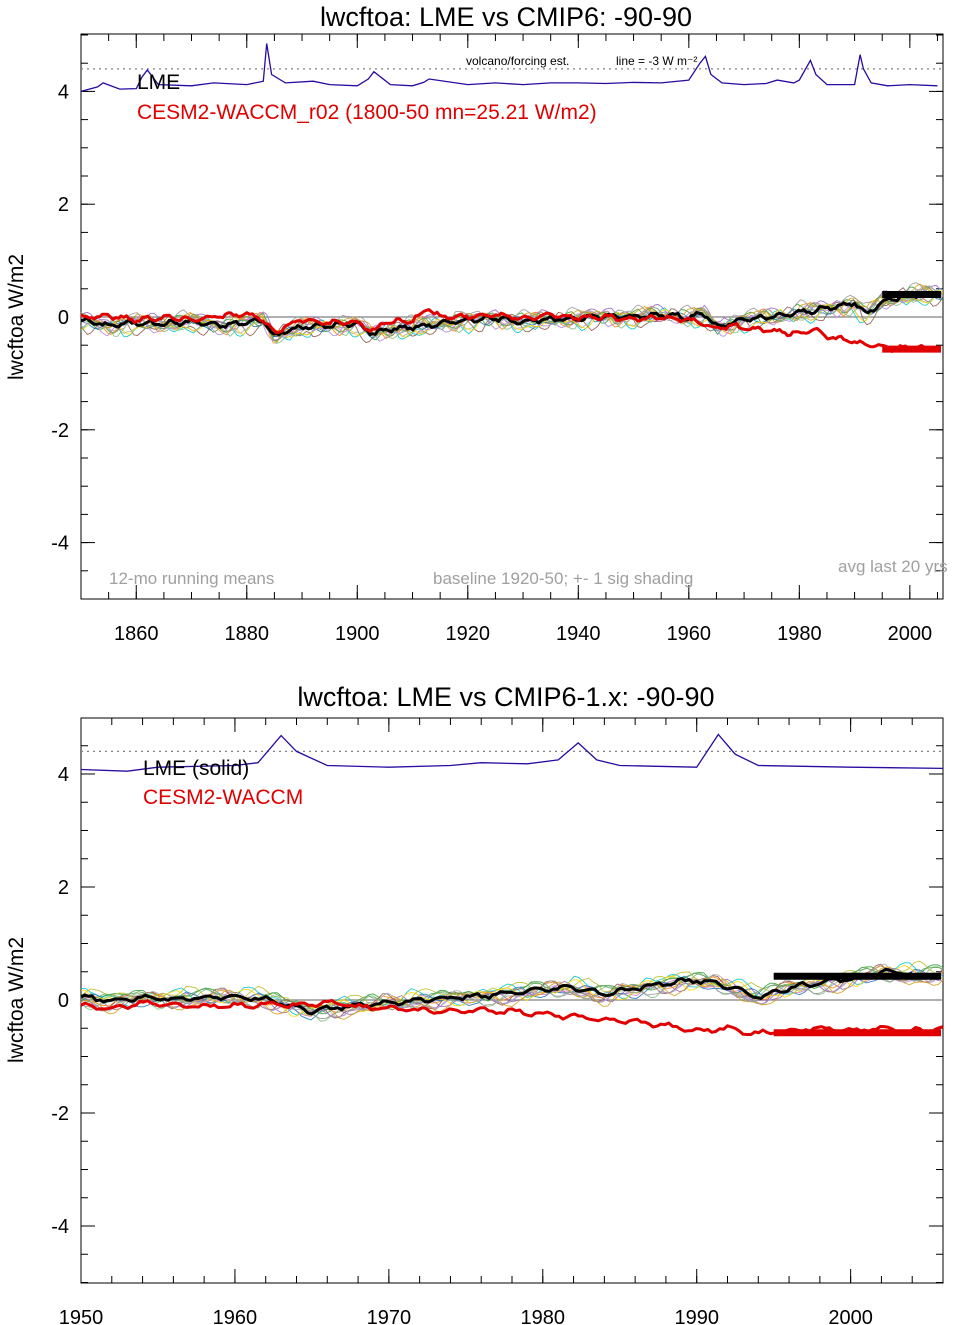 Image resolution: width=962 pixels, height=1325 pixels. I want to click on x-tick-label: 1990, so click(696, 1316).